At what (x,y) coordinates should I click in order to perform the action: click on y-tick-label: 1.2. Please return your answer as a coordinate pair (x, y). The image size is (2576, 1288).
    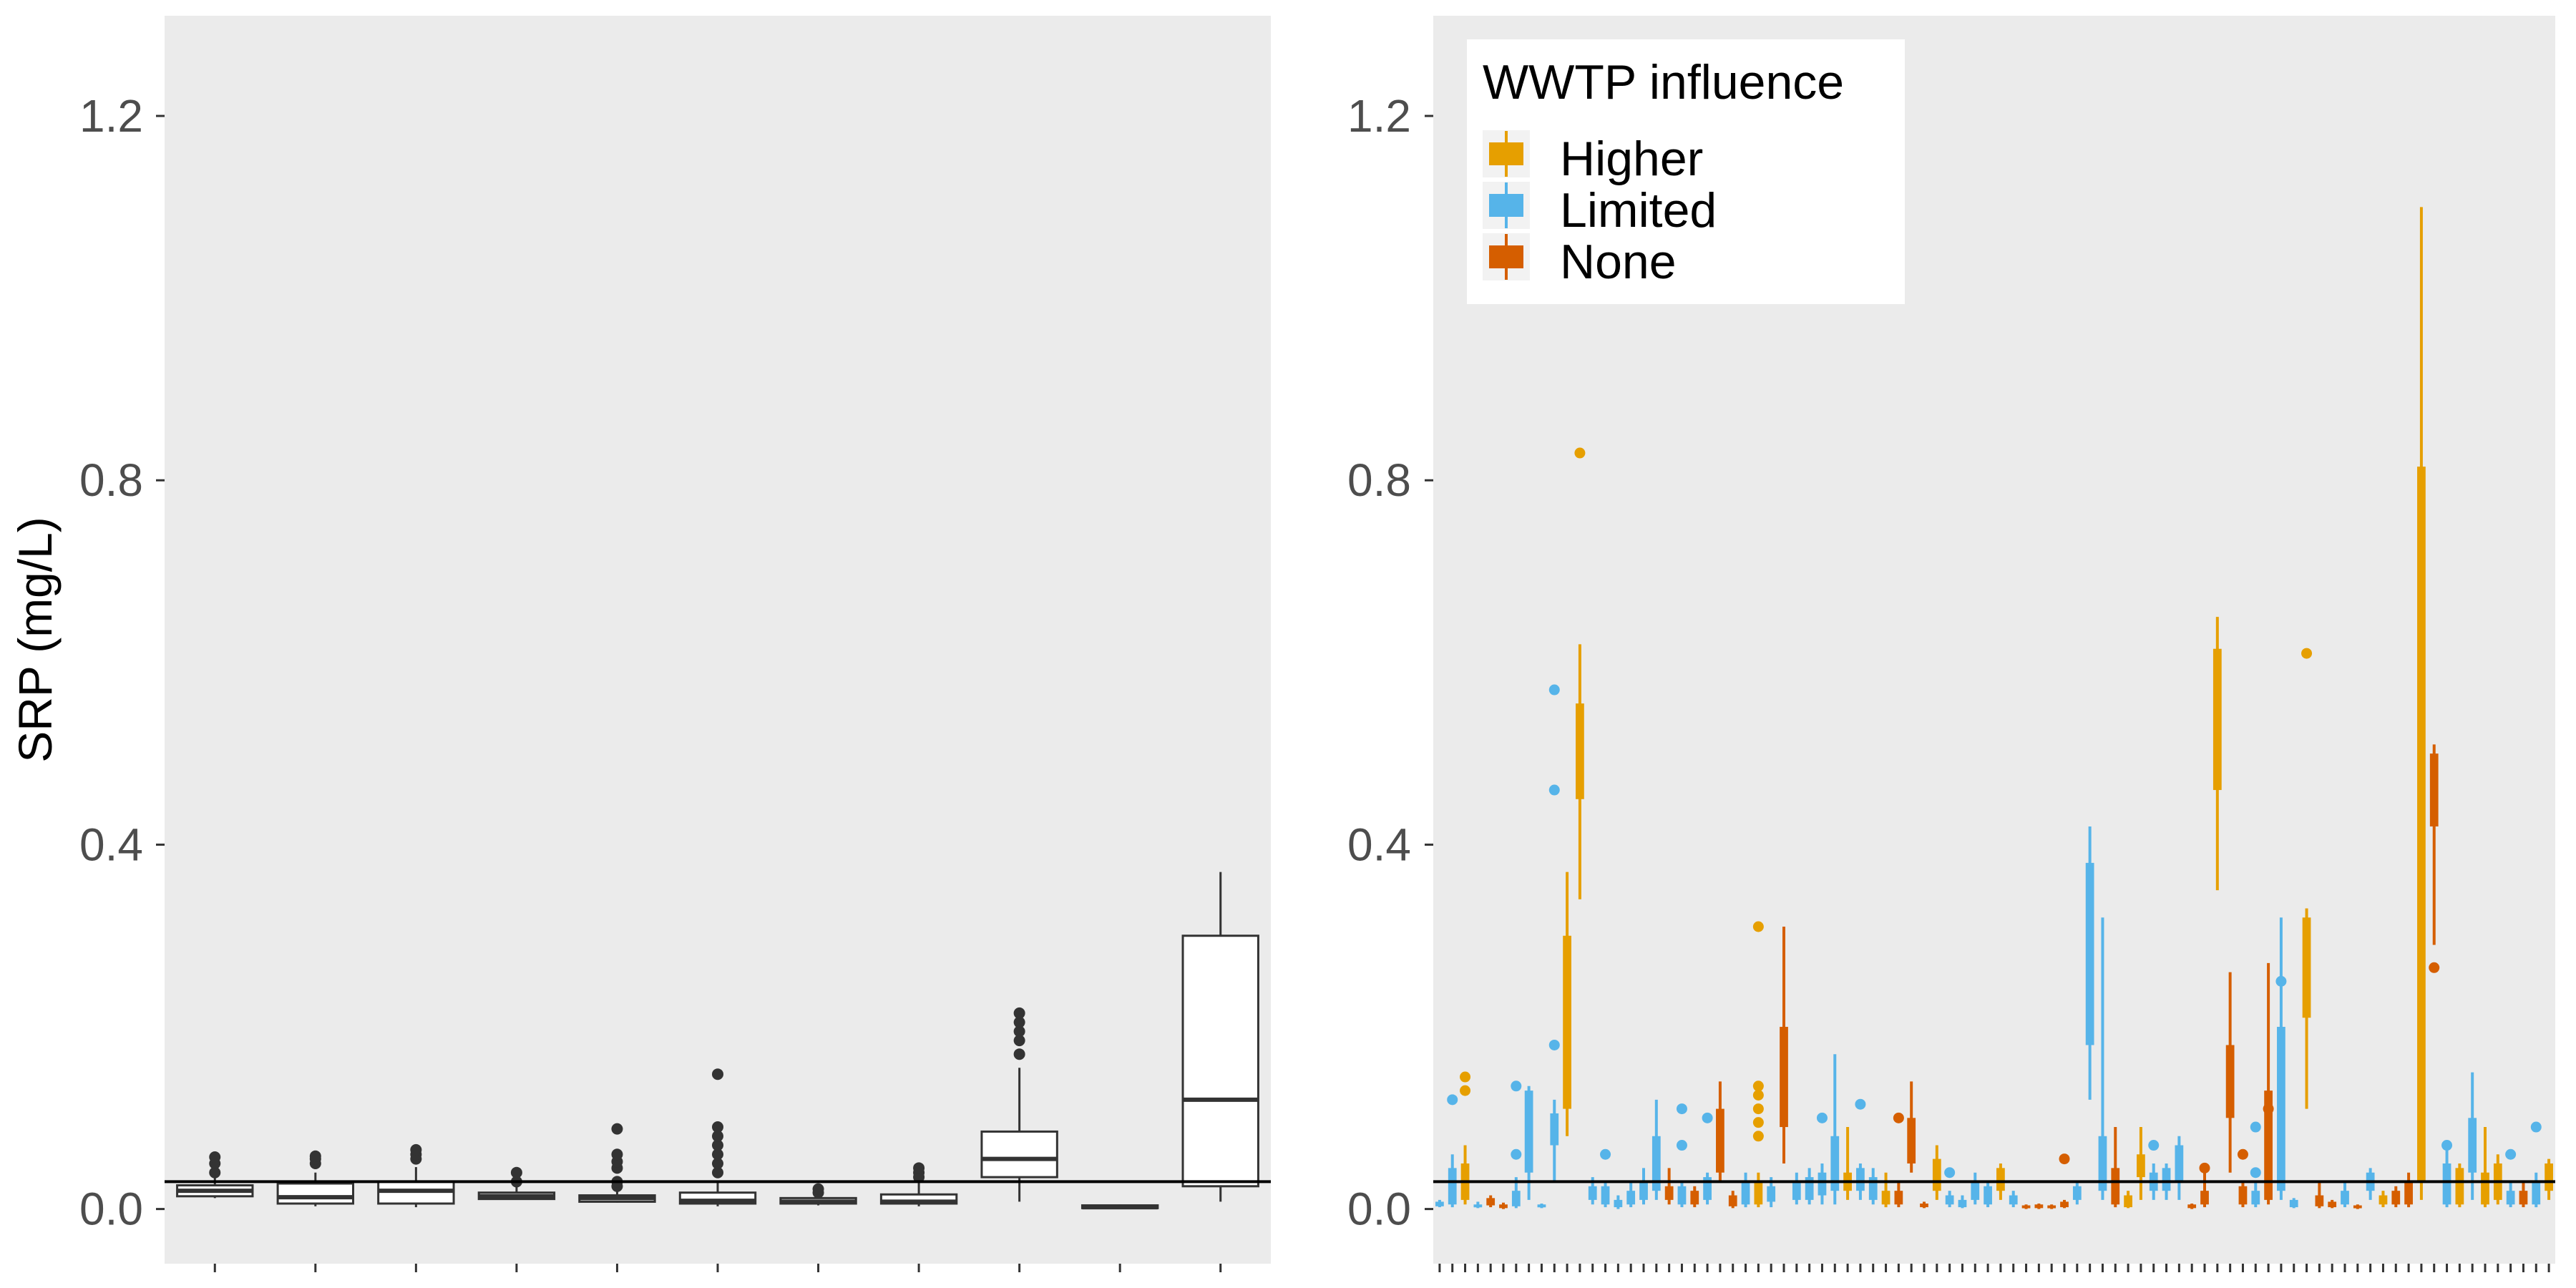
    Looking at the image, I should click on (111, 116).